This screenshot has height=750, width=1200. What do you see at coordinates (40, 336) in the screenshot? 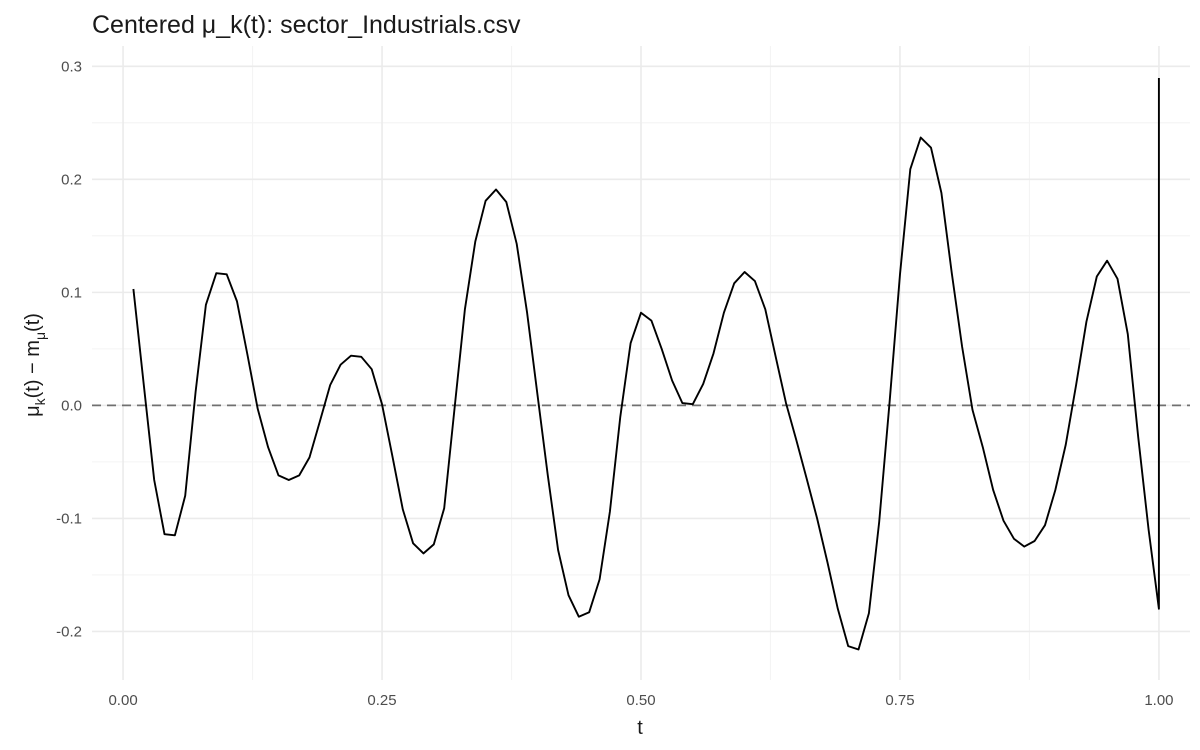
I see `y-axis-title-mu-sub: μ` at bounding box center [40, 336].